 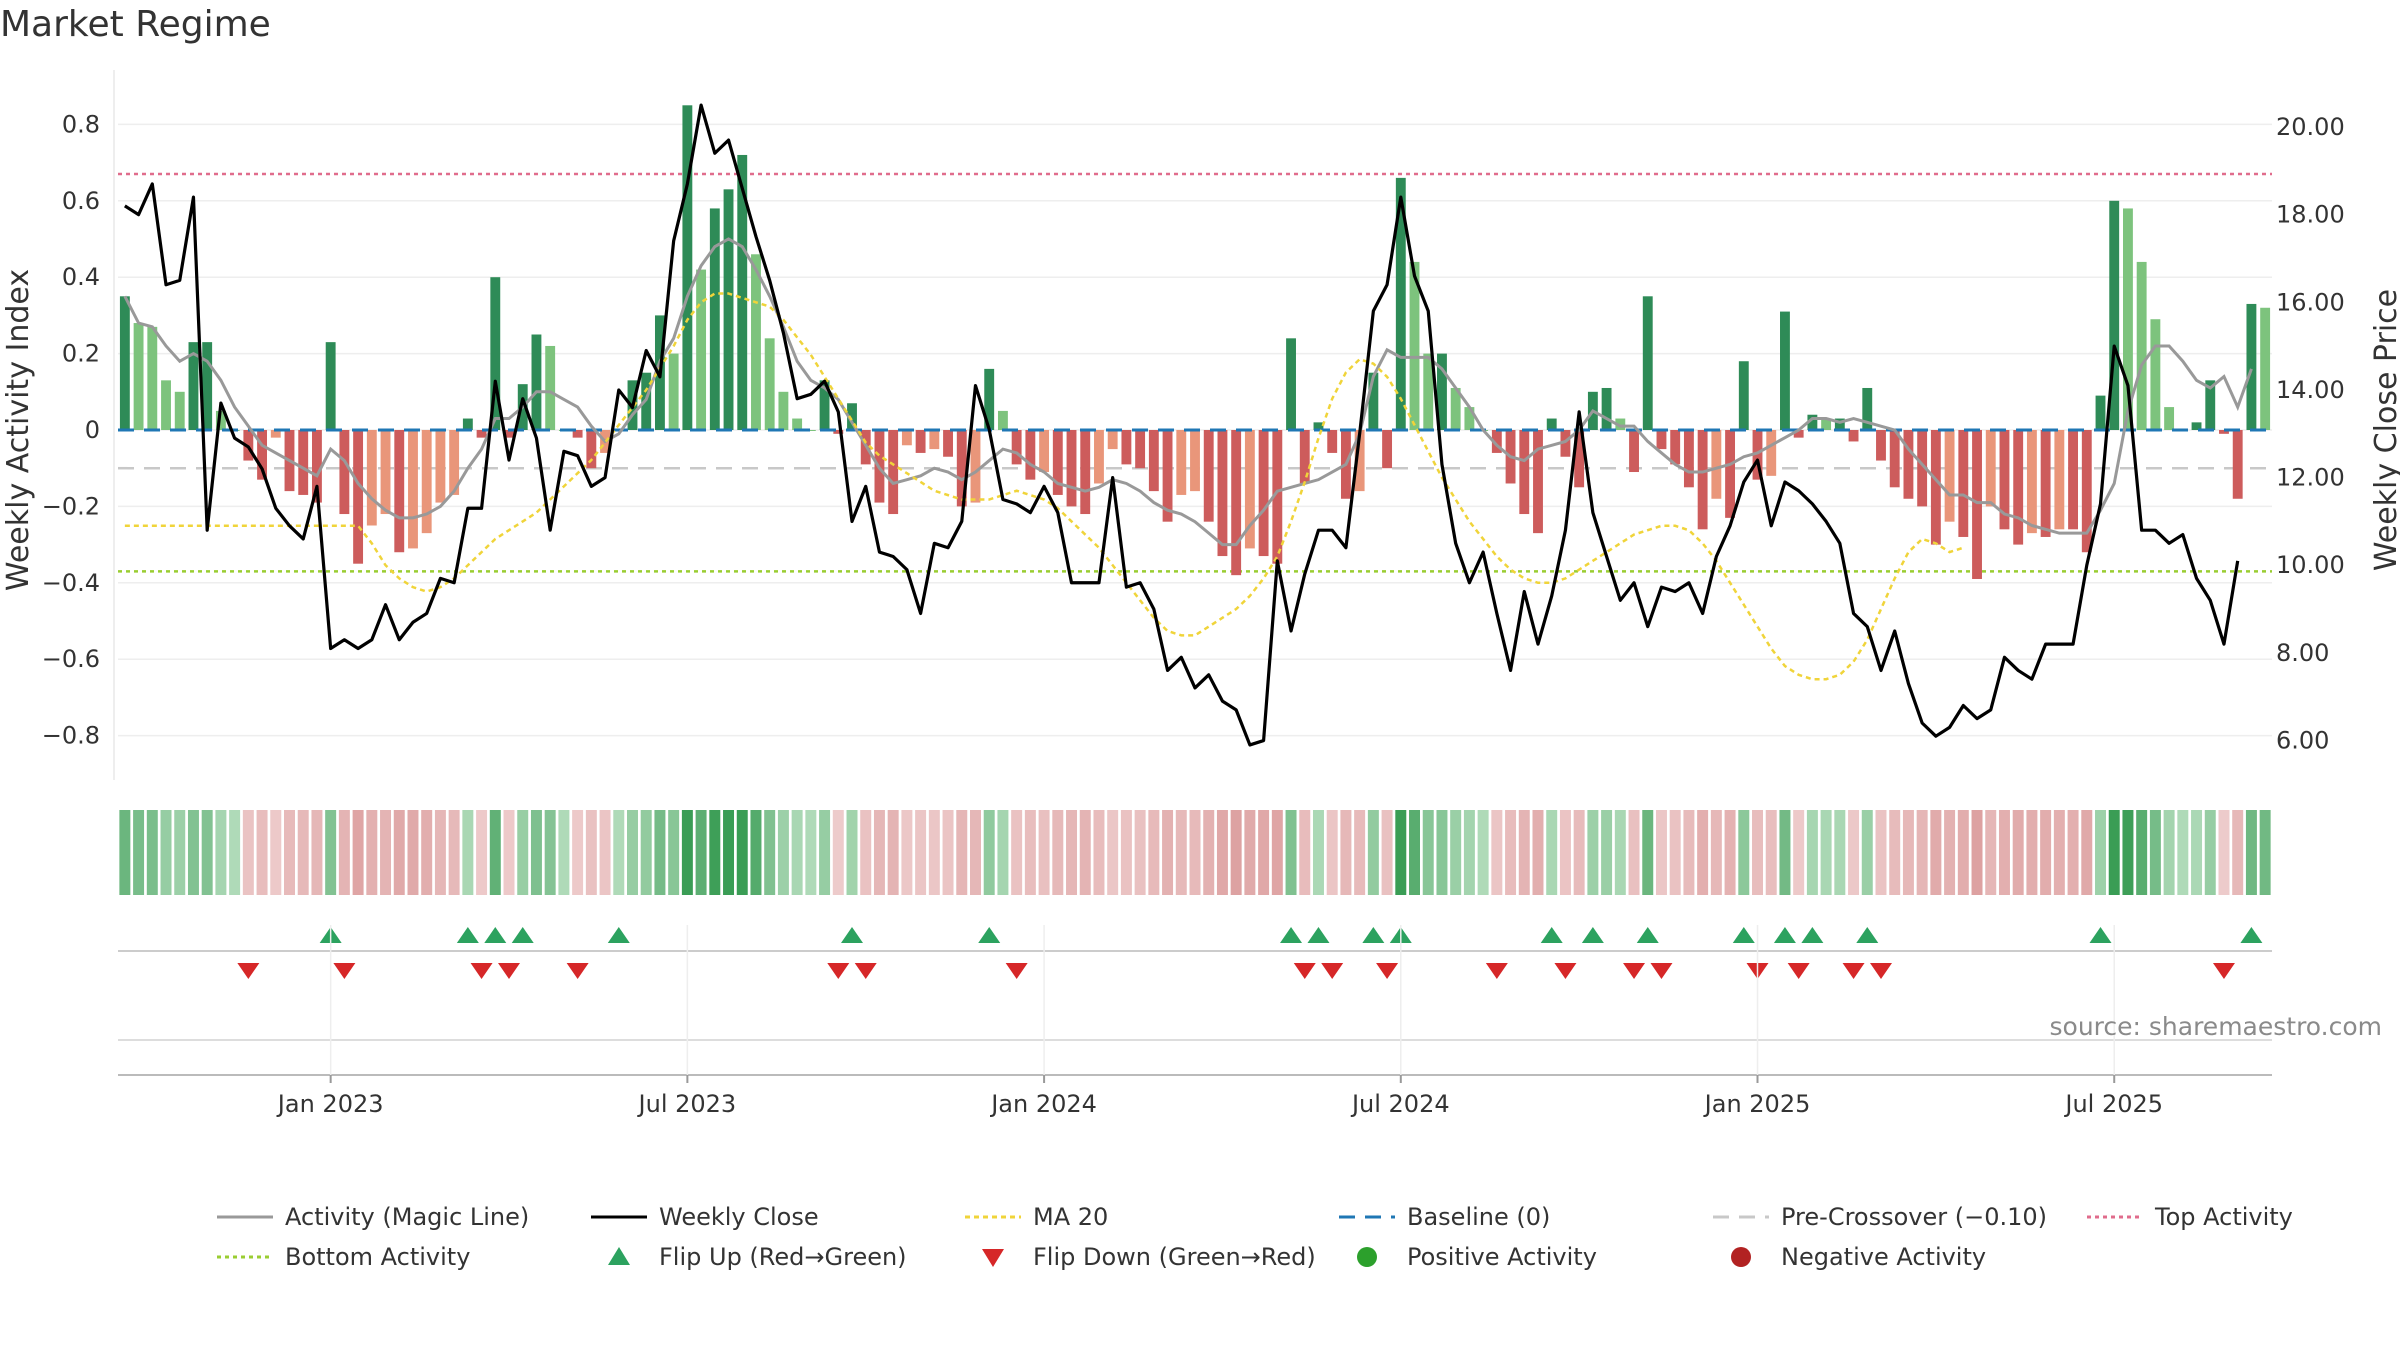 What do you see at coordinates (71, 736) in the screenshot?
I see `y-left-tick-label: −0.8` at bounding box center [71, 736].